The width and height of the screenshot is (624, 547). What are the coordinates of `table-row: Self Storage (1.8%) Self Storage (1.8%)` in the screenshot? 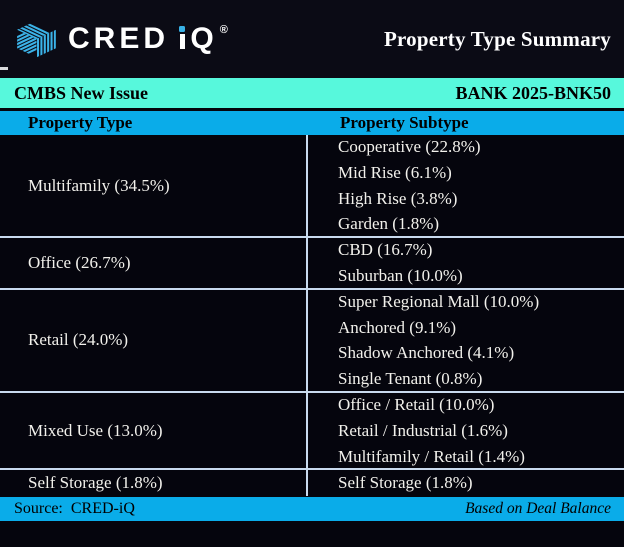 It's located at (312, 483).